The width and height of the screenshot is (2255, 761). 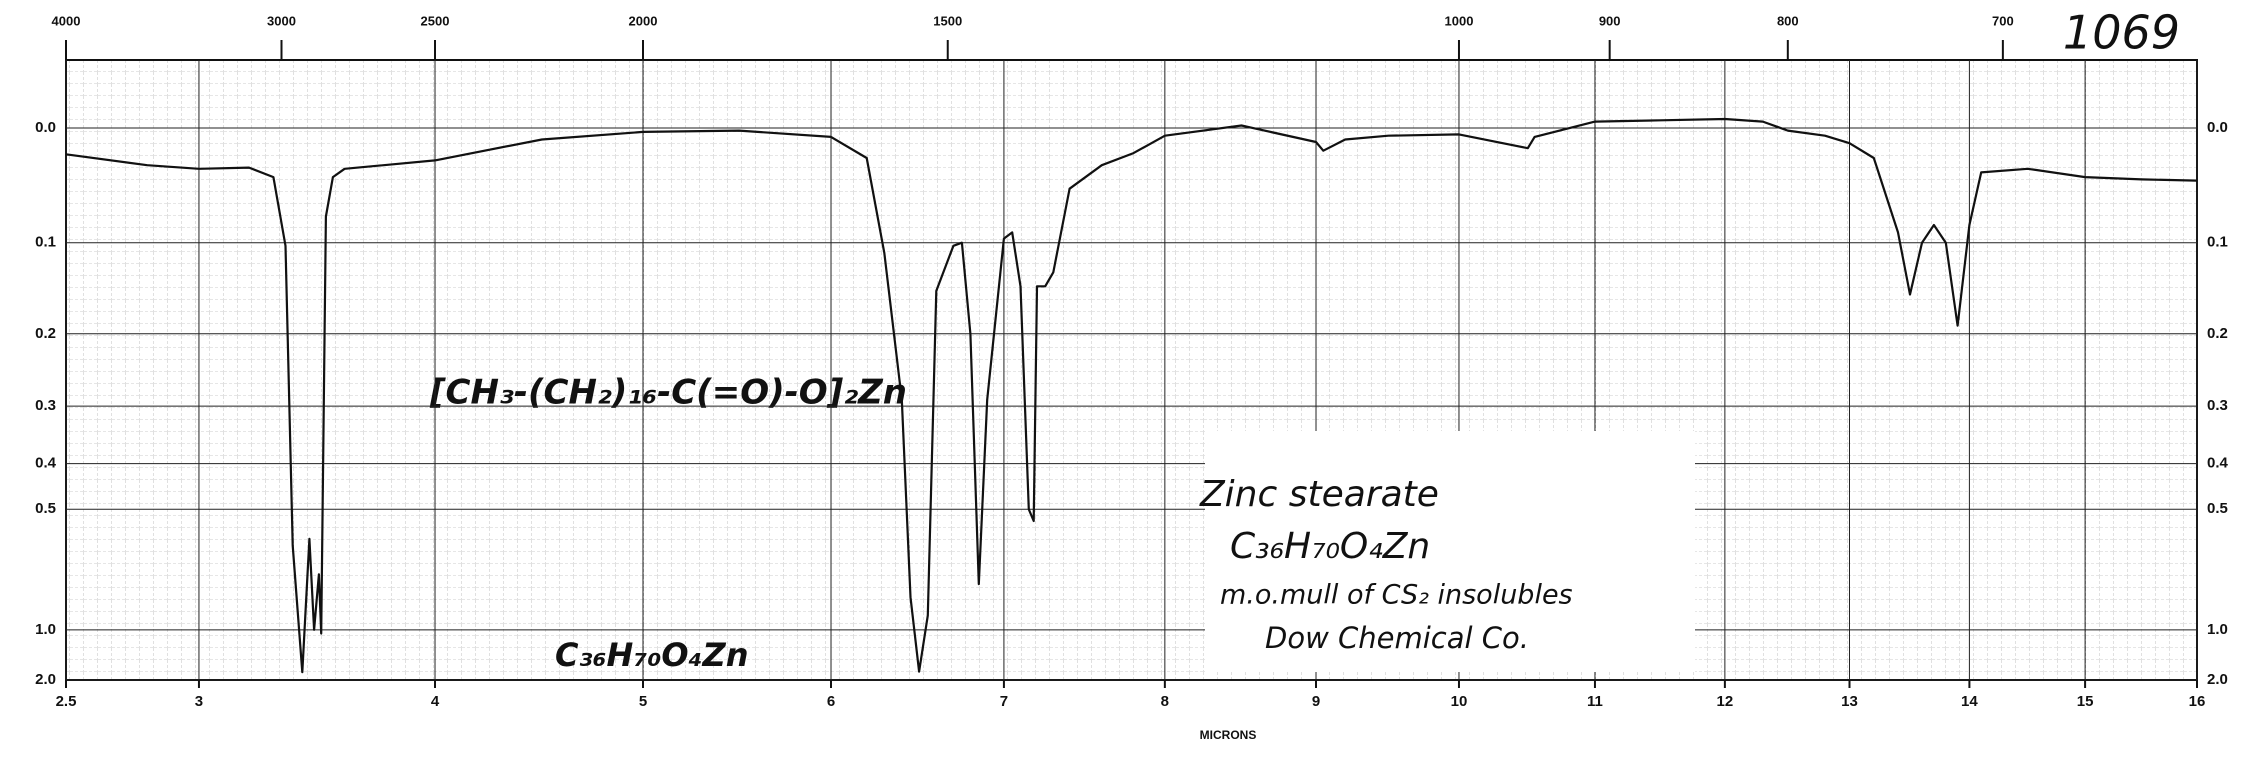 What do you see at coordinates (1725, 701) in the screenshot?
I see `x-tick-label: 12` at bounding box center [1725, 701].